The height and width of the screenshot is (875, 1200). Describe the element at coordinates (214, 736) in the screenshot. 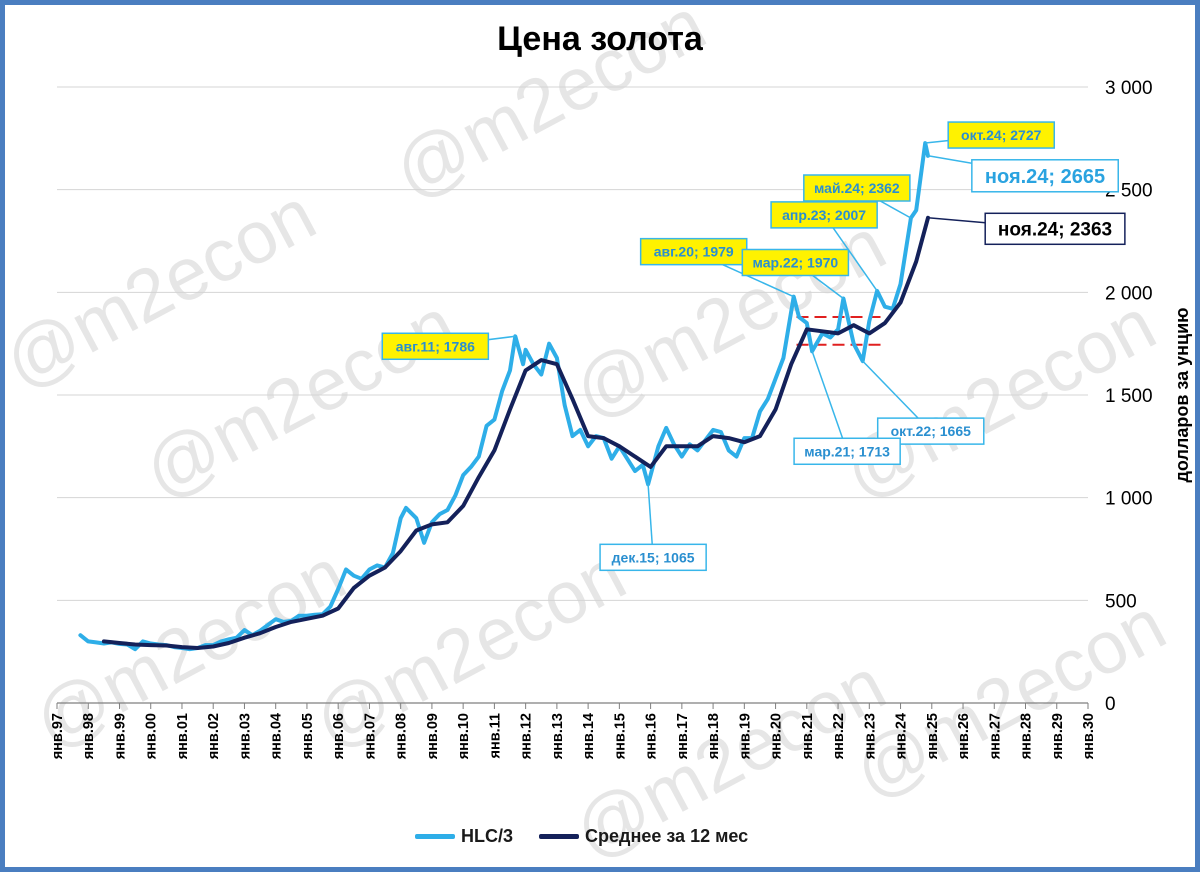

I see `x-tick-label: янв.02` at that location.